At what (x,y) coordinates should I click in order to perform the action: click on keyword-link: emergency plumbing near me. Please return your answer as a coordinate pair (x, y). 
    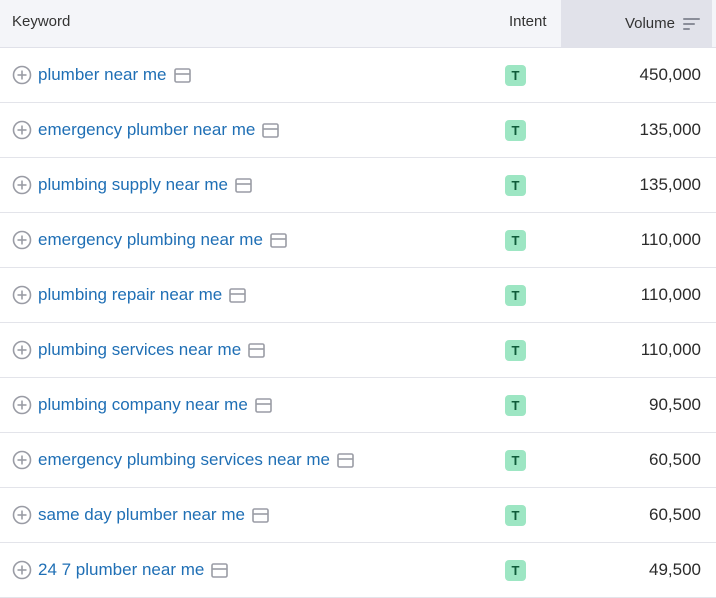
    Looking at the image, I should click on (150, 239).